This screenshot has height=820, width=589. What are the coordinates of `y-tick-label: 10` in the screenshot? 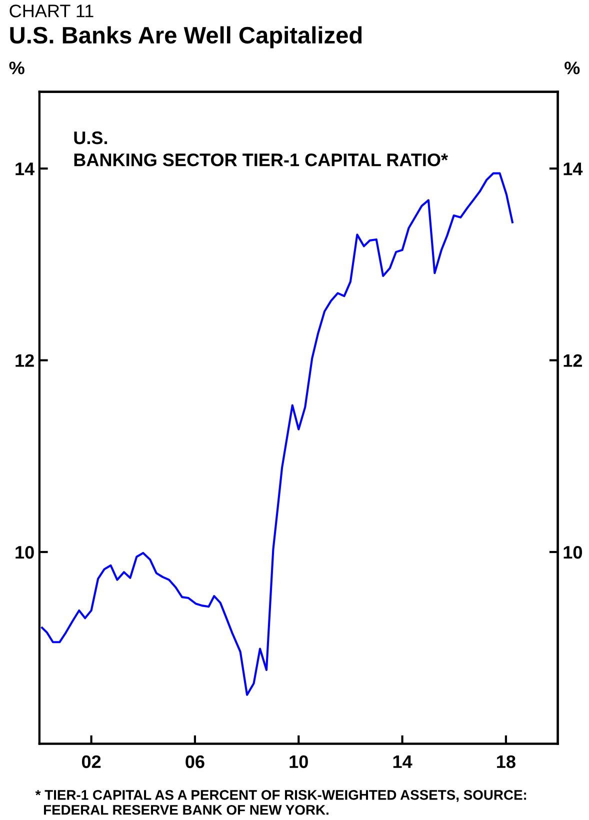 It's located at (25, 552).